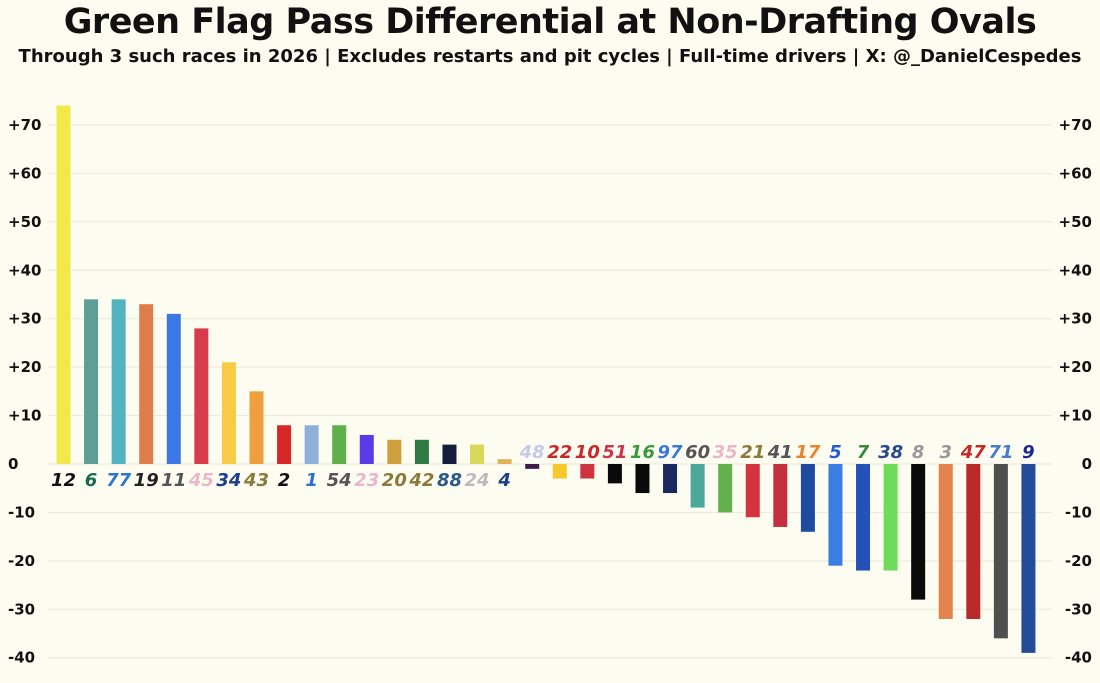 Image resolution: width=1100 pixels, height=683 pixels. What do you see at coordinates (1028, 452) in the screenshot?
I see `bar-number-label: 9` at bounding box center [1028, 452].